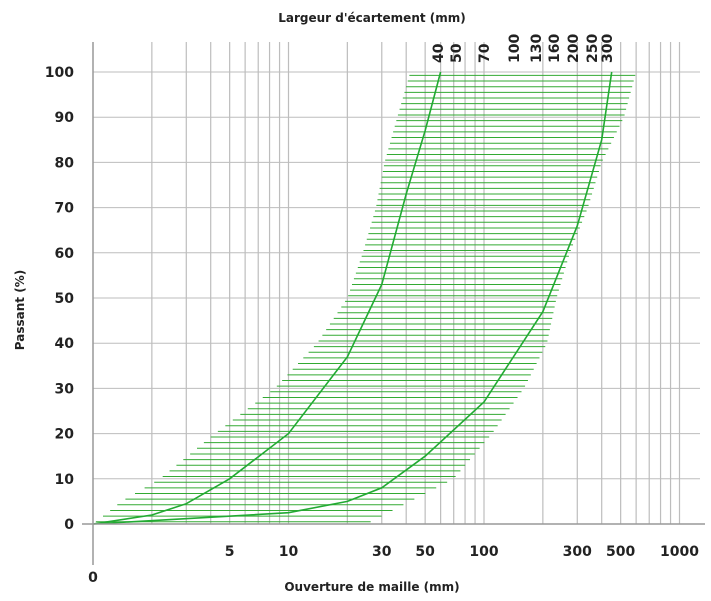 The width and height of the screenshot is (711, 601). I want to click on x-tick-label: 50, so click(425, 552).